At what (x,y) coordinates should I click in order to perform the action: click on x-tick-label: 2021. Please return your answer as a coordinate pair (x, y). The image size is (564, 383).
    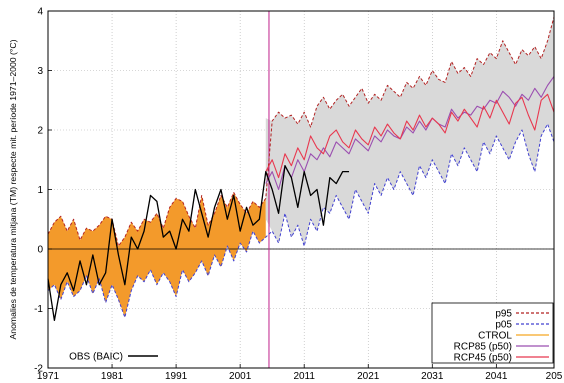
    Looking at the image, I should click on (368, 376).